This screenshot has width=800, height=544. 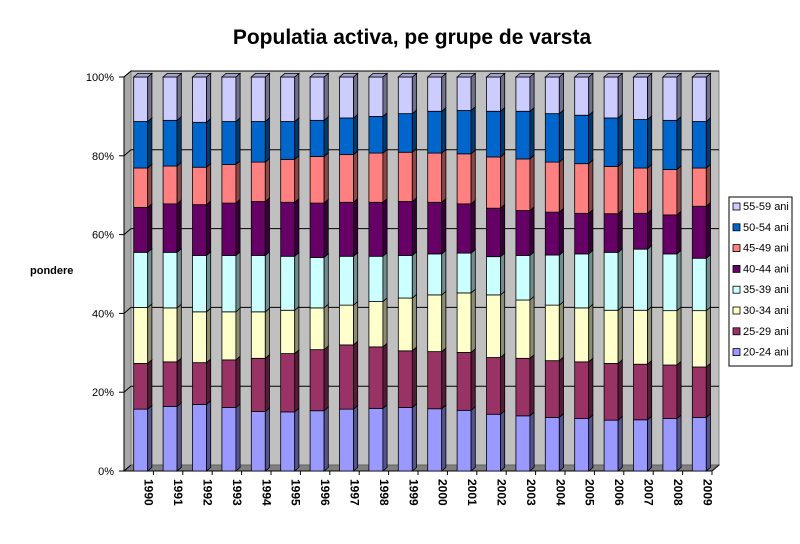 What do you see at coordinates (531, 492) in the screenshot?
I see `x-tick-label: 2003` at bounding box center [531, 492].